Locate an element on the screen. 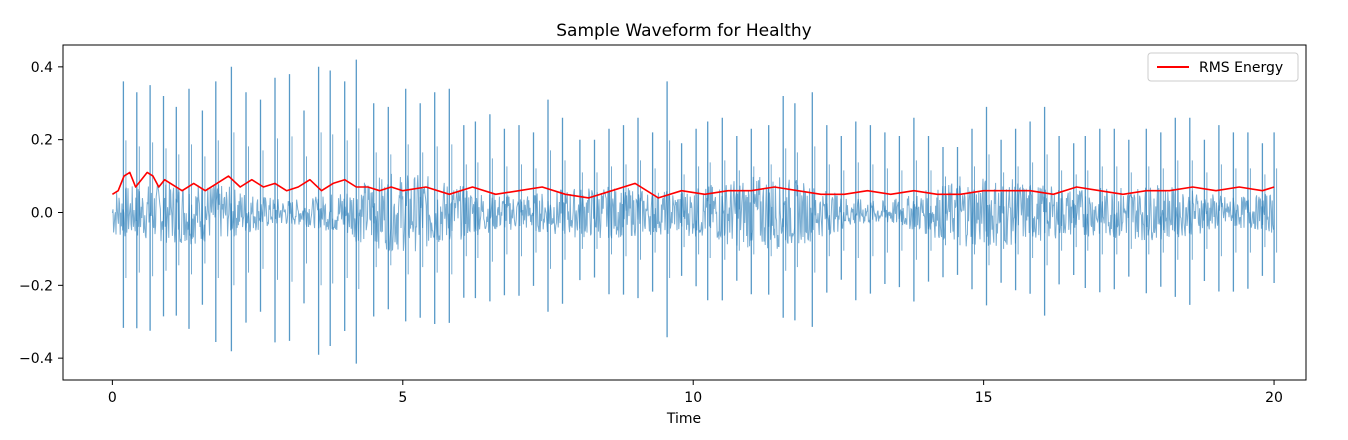 This screenshot has height=440, width=1348. legend: RMS Energy is located at coordinates (1223, 67).